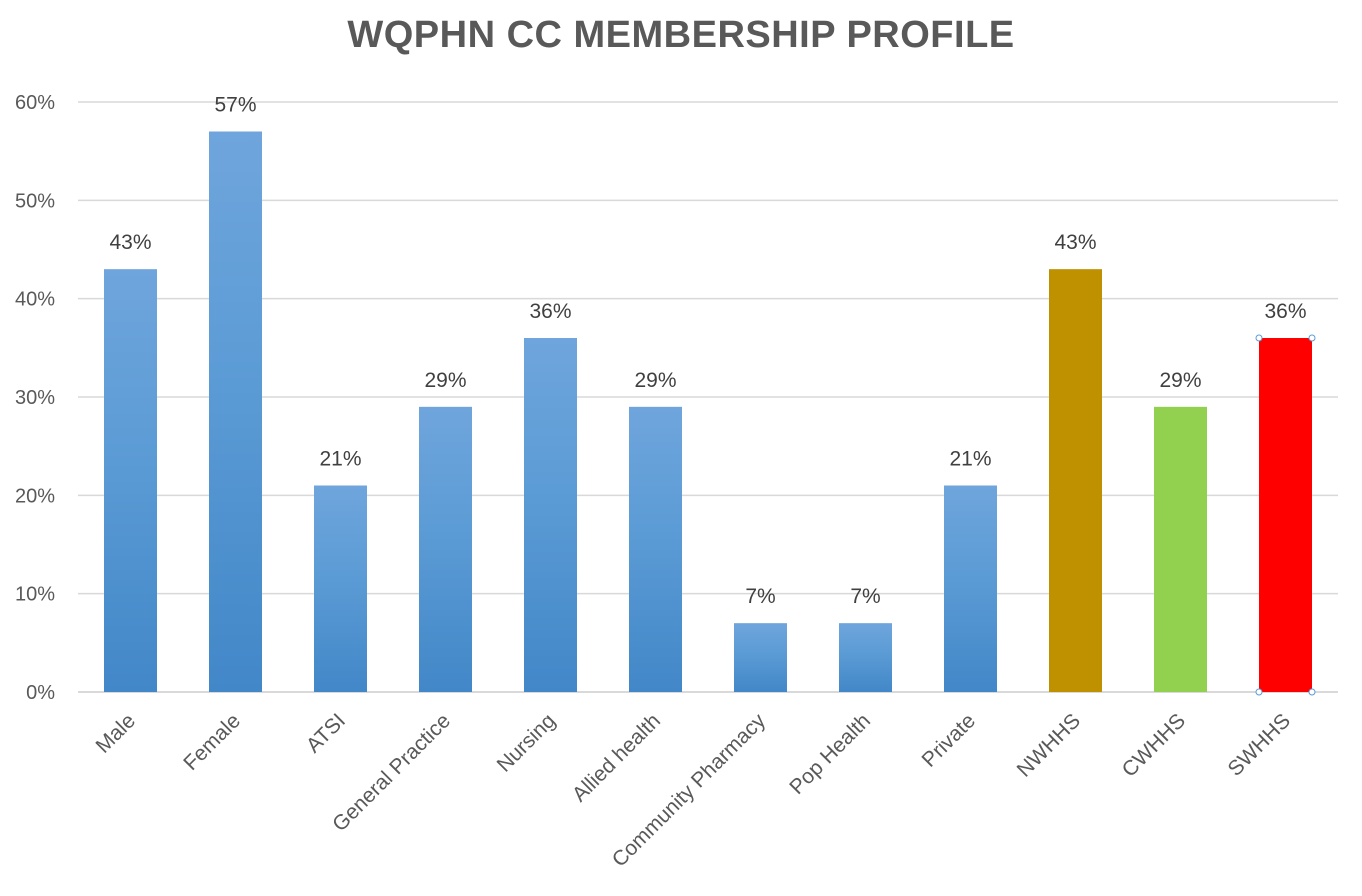  I want to click on y-tick-label: 20%, so click(35, 496).